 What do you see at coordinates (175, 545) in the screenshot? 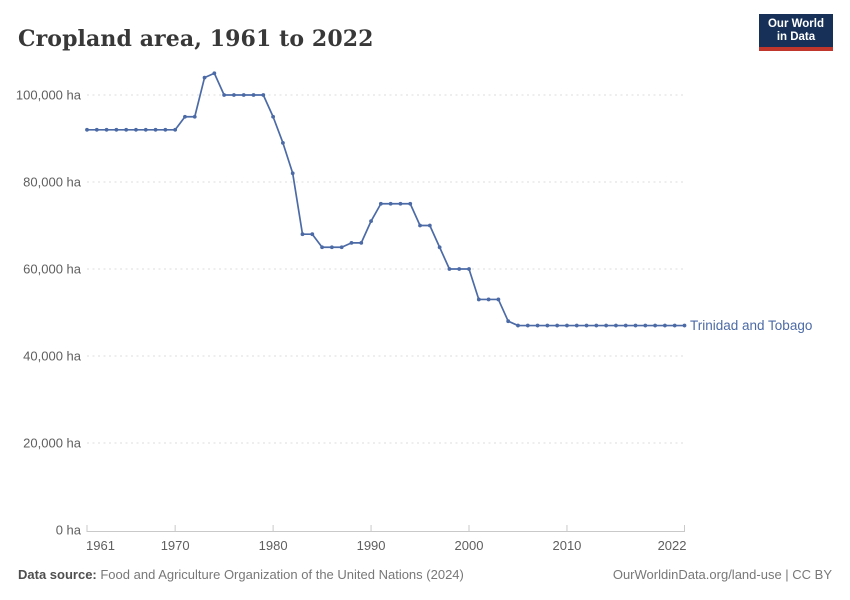
I see `x-axis-label: 1970` at bounding box center [175, 545].